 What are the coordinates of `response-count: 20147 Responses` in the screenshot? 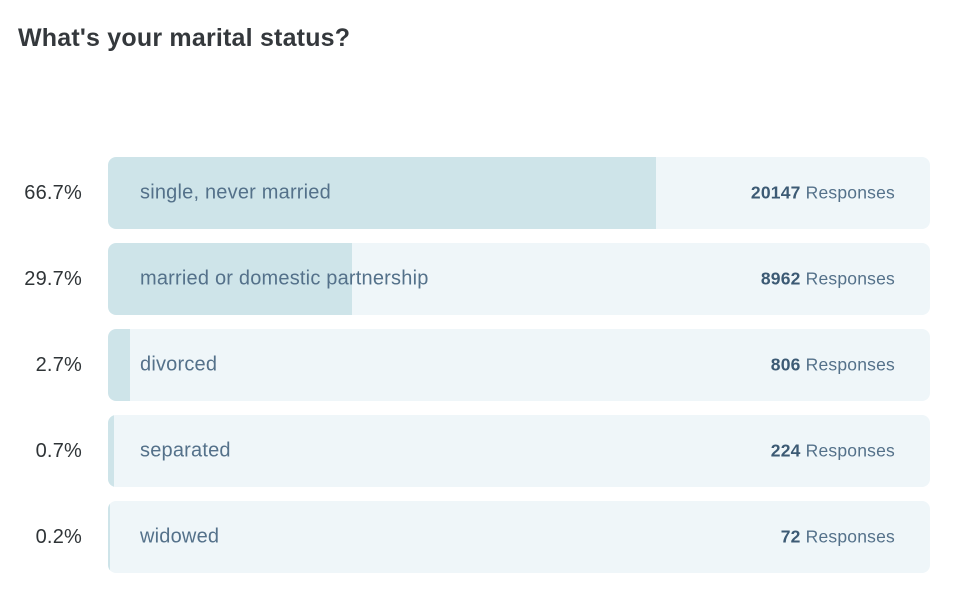 It's located at (823, 193).